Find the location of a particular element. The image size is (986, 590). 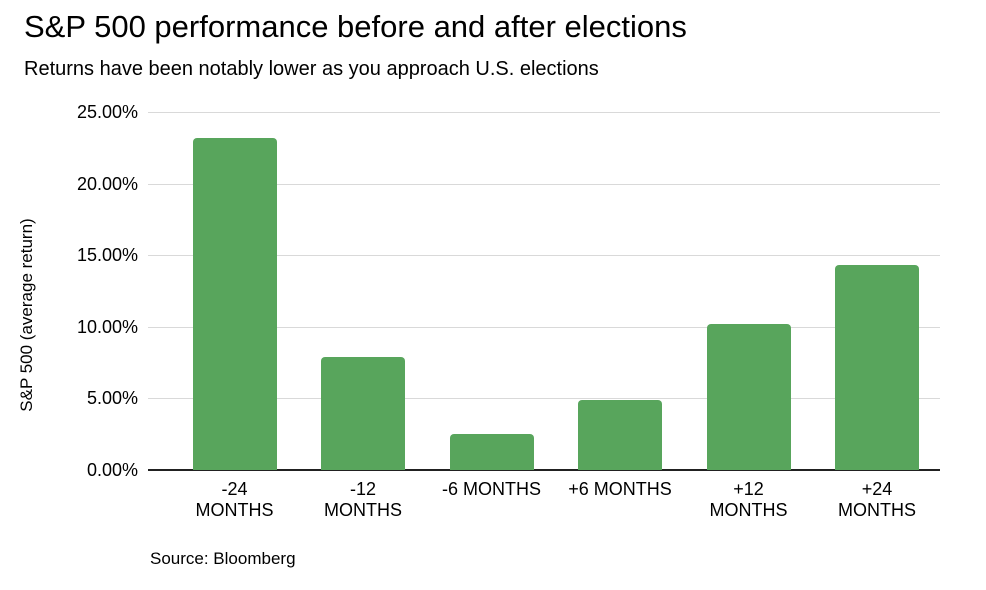

y-tick-label-5.00%: 5.00% is located at coordinates (112, 398).